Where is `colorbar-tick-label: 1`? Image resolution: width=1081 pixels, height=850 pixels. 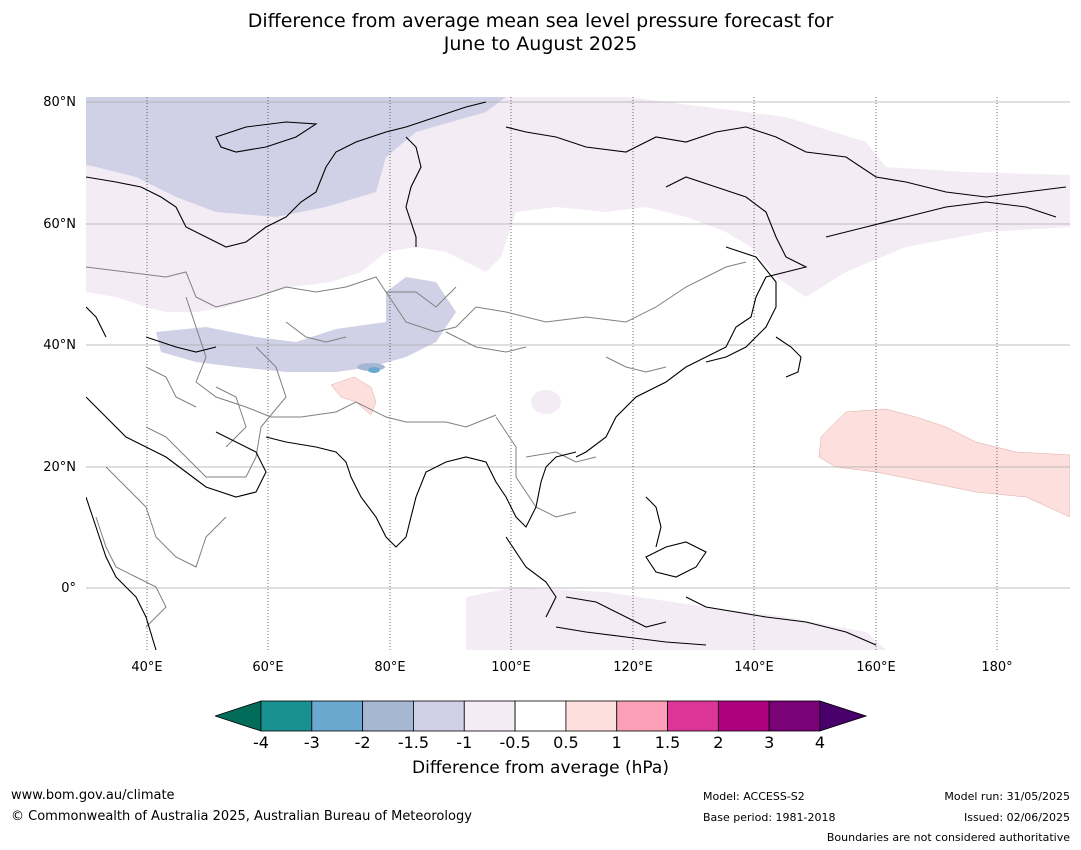
colorbar-tick-label: 1 is located at coordinates (616, 742).